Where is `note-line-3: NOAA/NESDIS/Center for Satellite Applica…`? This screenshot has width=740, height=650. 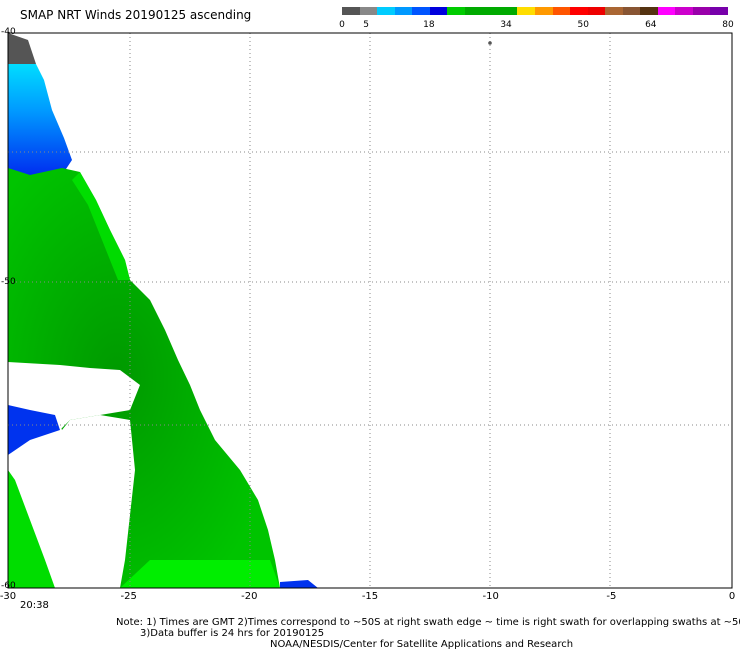
note-line-3: NOAA/NESDIS/Center for Satellite Applica… is located at coordinates (422, 644).